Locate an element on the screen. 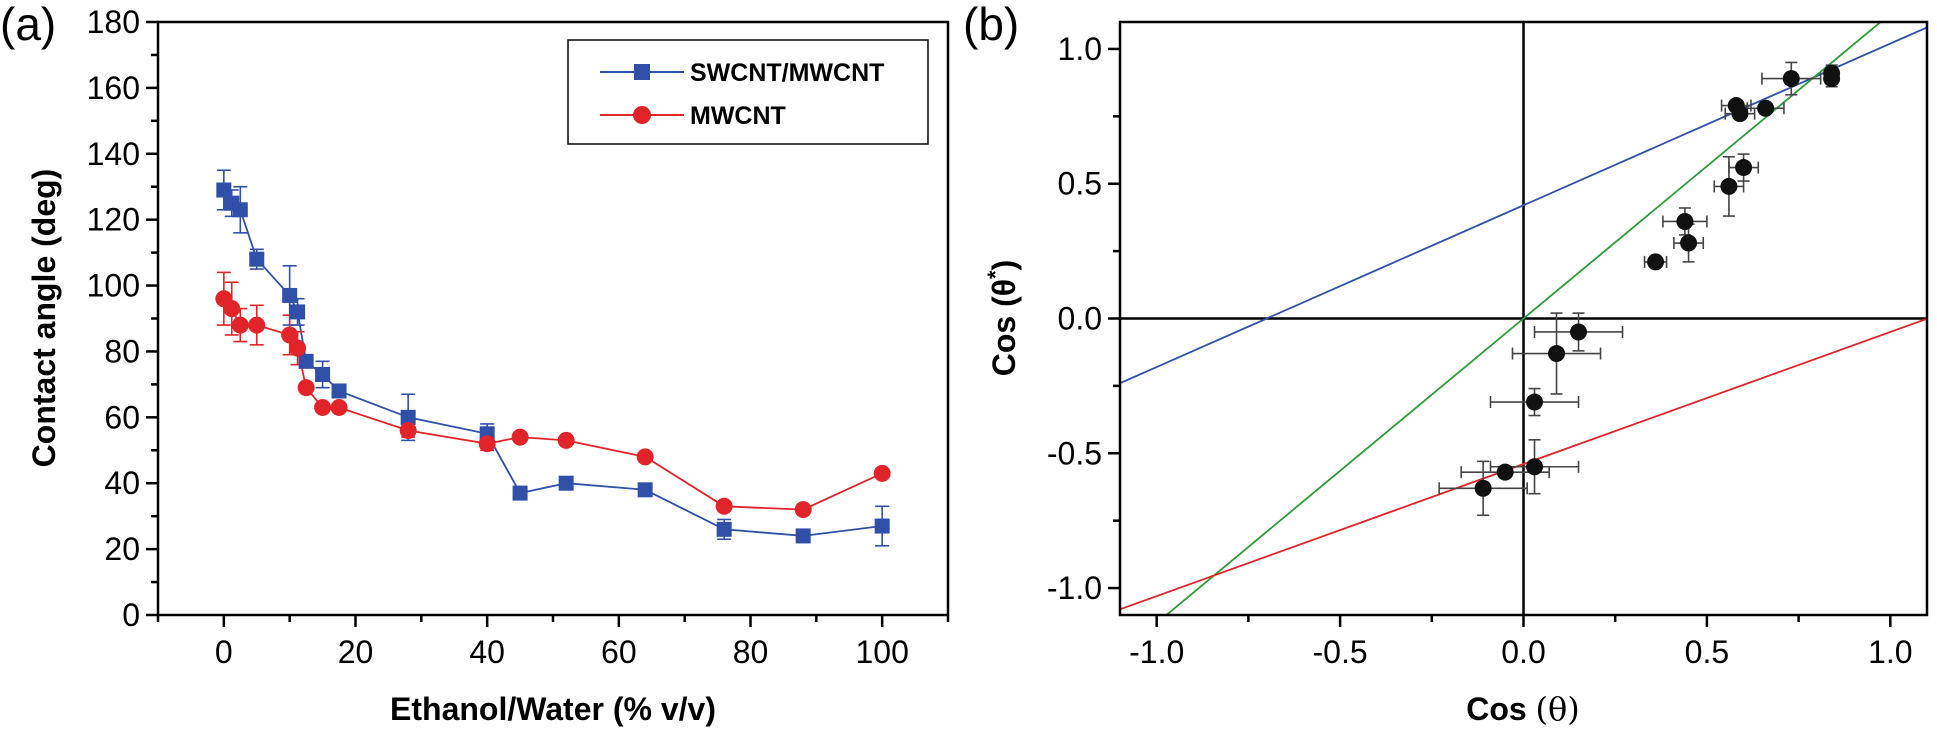 The image size is (1937, 742). panel-b-y-axis-title-sup: * is located at coordinates (995, 274).